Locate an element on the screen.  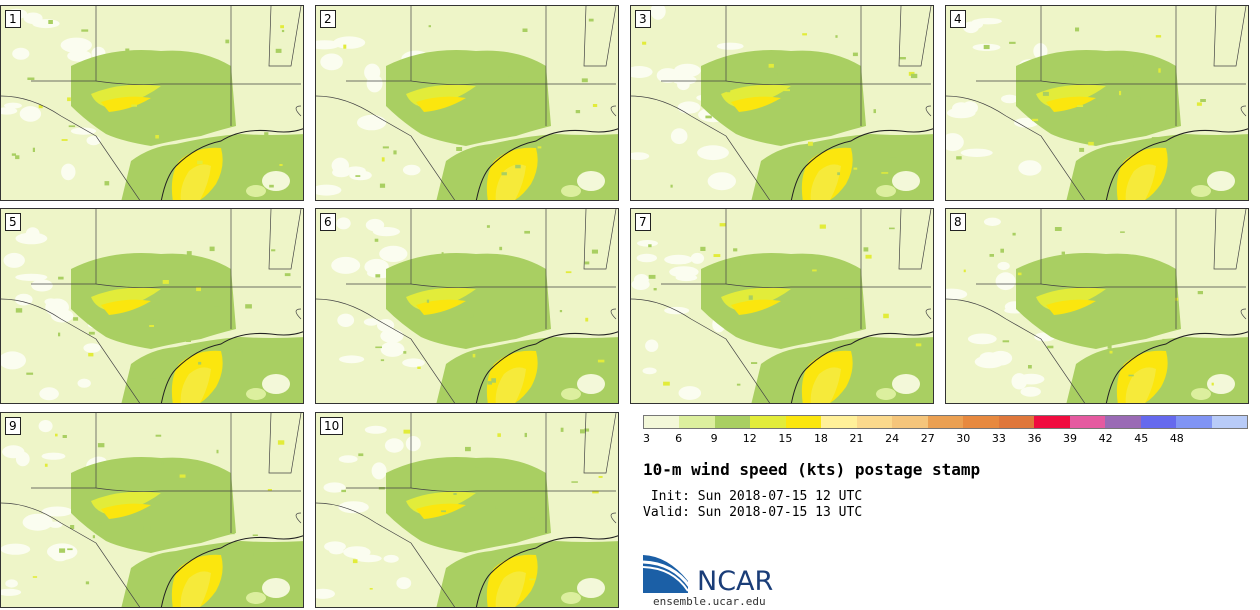
member-map-panel: 10 is located at coordinates (467, 510).